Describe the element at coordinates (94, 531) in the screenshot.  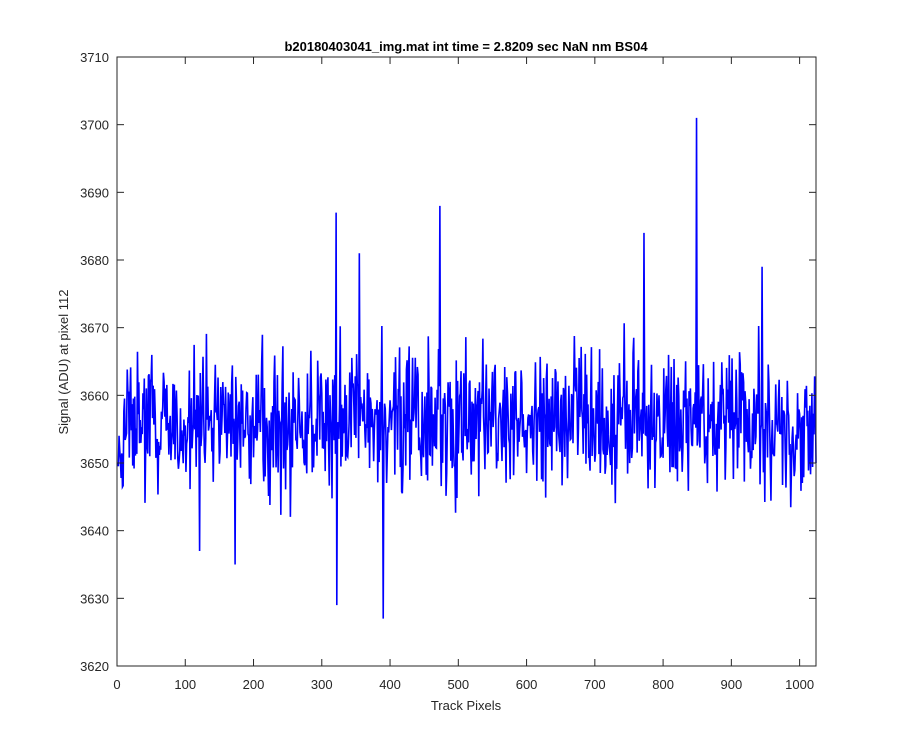
I see `y-tick-label: 3640` at that location.